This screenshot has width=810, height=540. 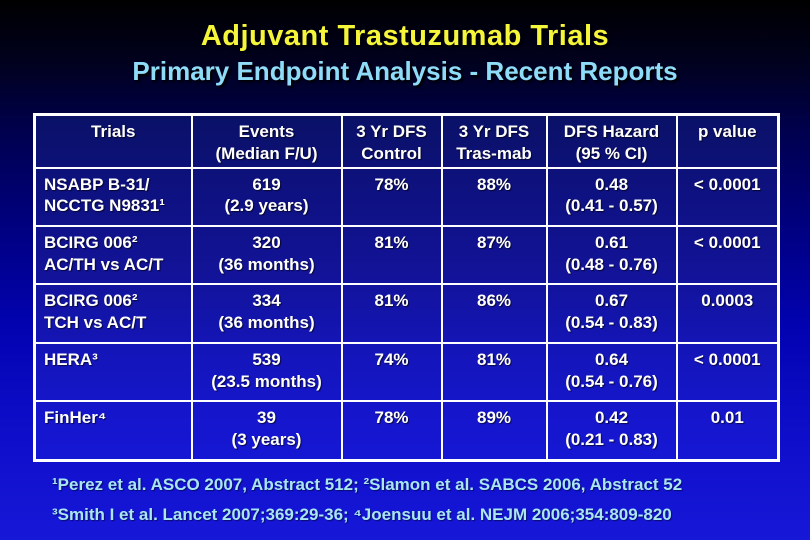 What do you see at coordinates (91, 242) in the screenshot?
I see `bcirg-acth-trial-line1: BCIRG 006²` at bounding box center [91, 242].